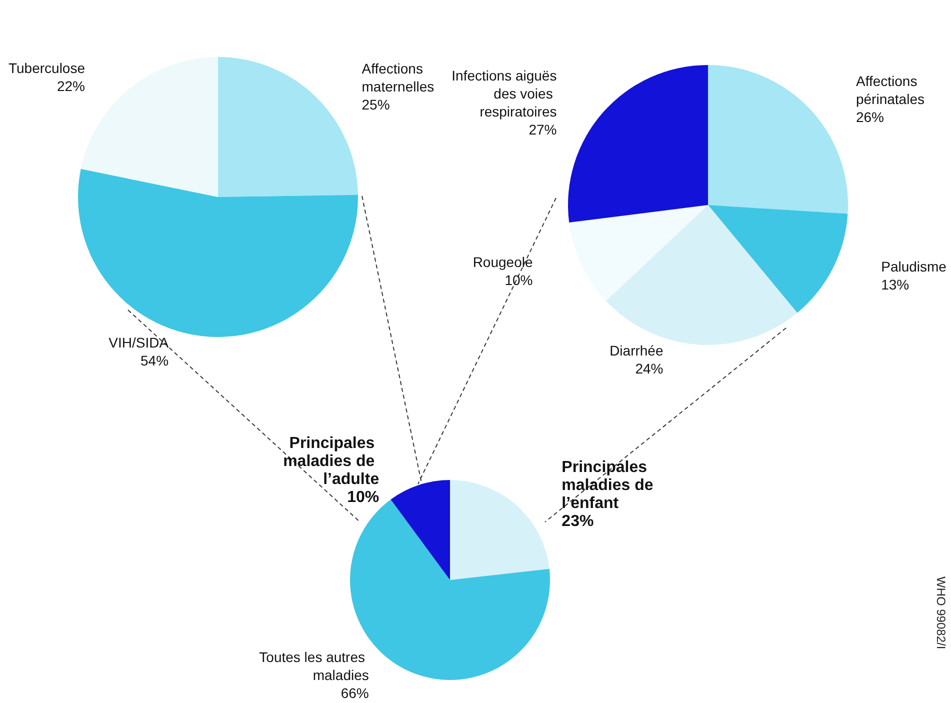  I want to click on slice-label: Paludisme, so click(914, 266).